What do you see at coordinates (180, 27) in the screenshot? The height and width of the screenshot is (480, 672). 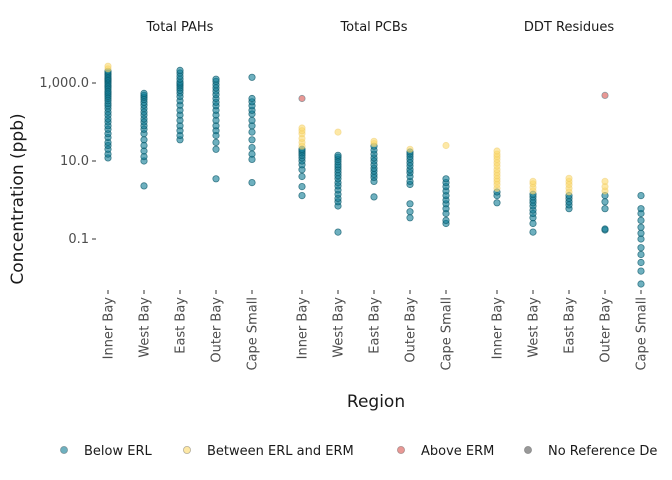 I see `facet-title: Total PAHs` at bounding box center [180, 27].